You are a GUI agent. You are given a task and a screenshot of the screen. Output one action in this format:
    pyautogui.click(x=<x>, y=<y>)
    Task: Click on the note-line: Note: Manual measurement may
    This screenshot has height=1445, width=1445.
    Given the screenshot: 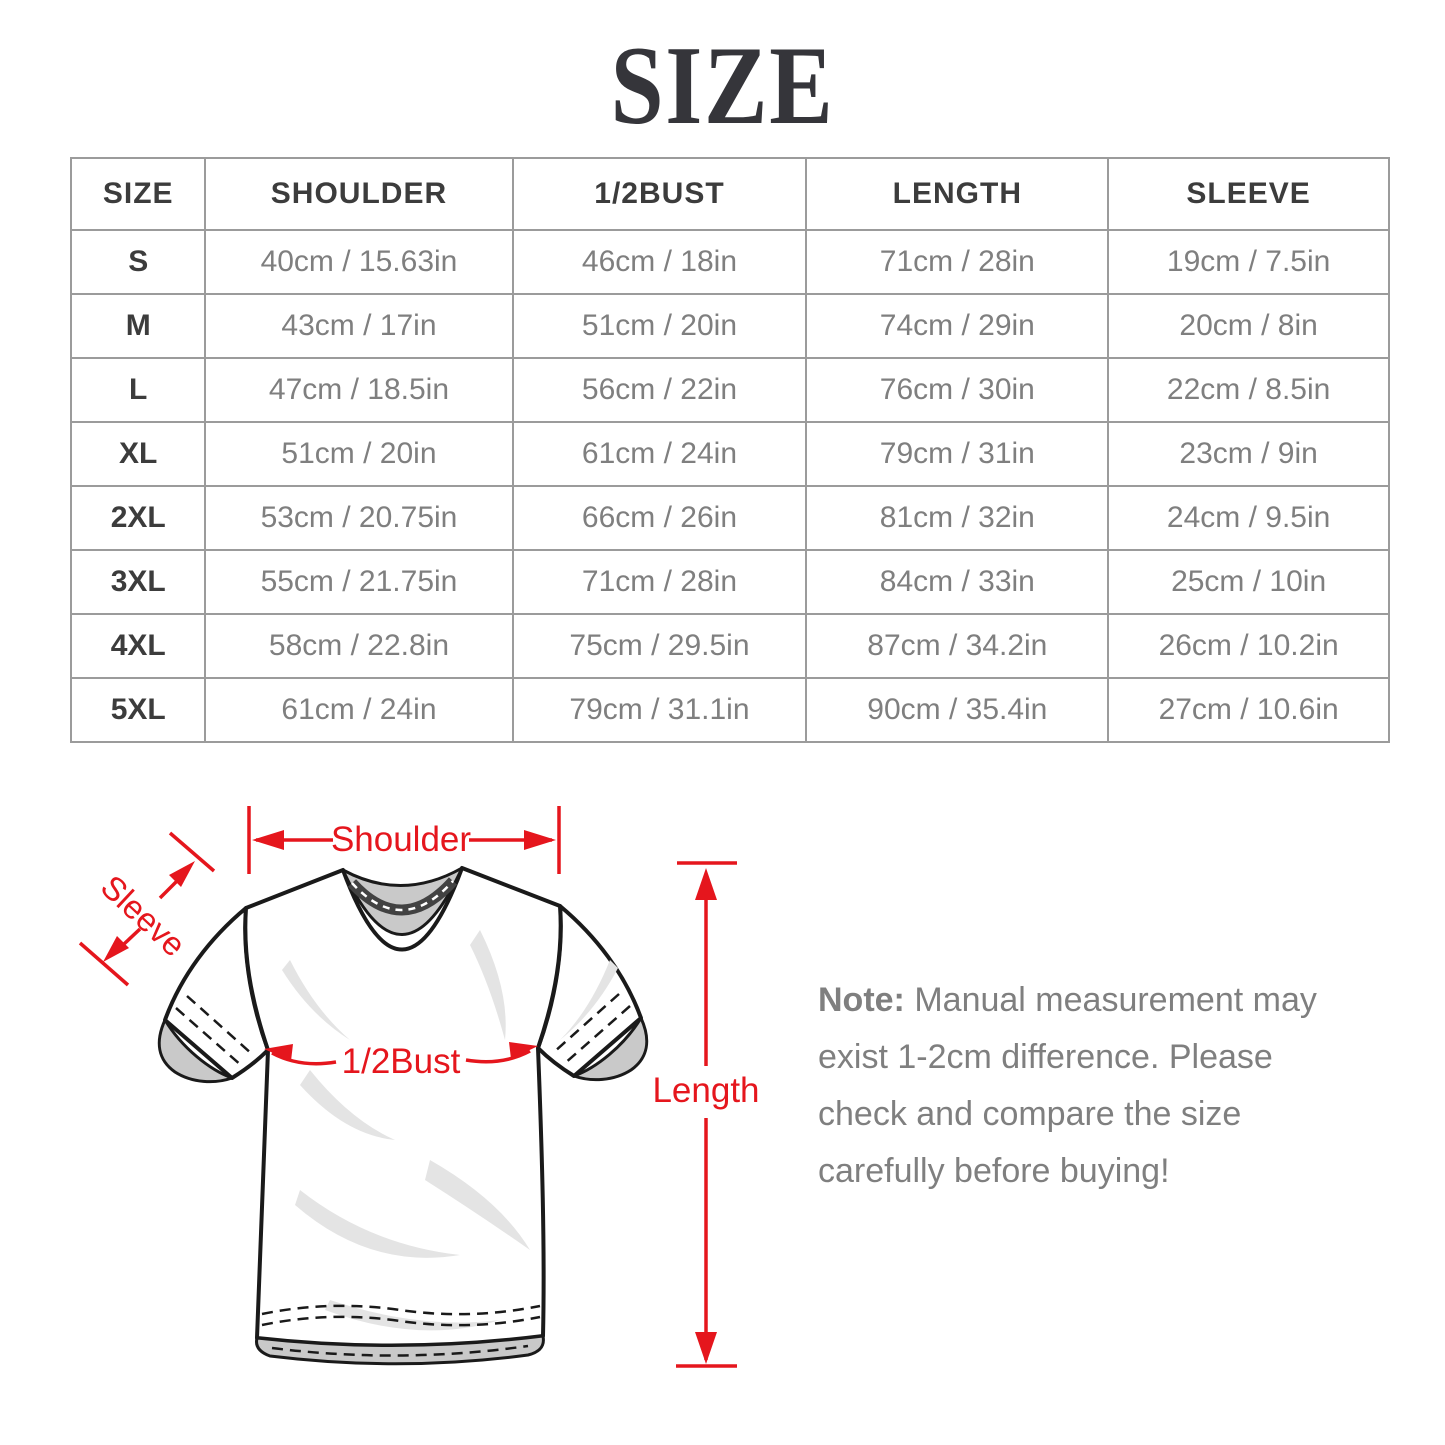 What is the action you would take?
    pyautogui.click(x=1088, y=1000)
    